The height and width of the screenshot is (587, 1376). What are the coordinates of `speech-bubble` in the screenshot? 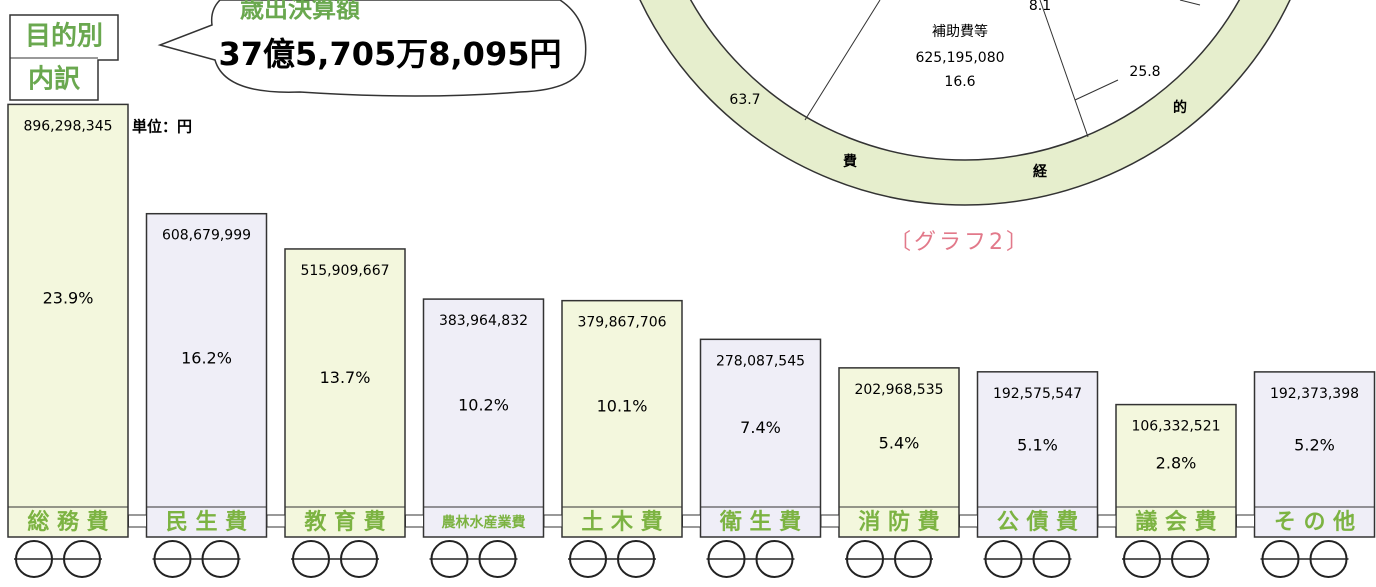 It's located at (372, 48).